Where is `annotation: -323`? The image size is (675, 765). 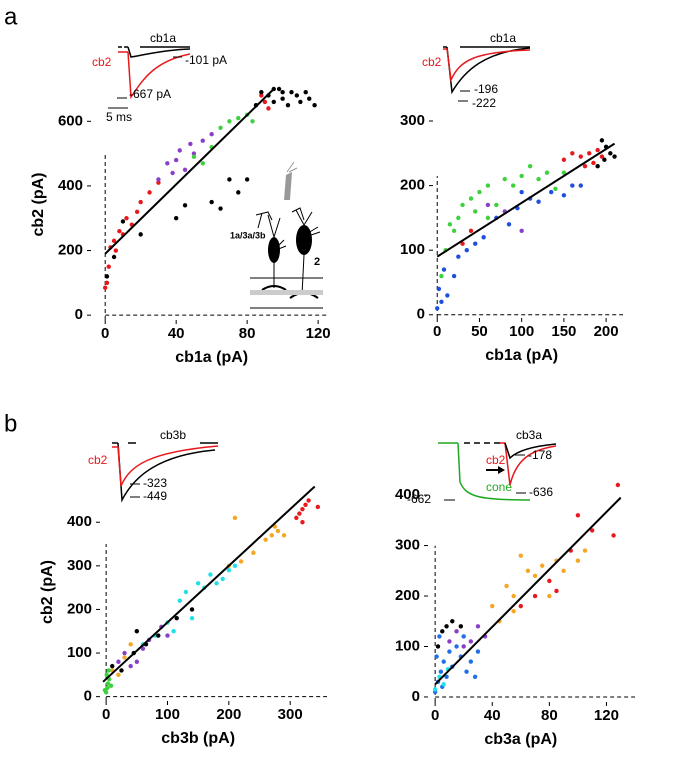 annotation: -323 is located at coordinates (155, 483).